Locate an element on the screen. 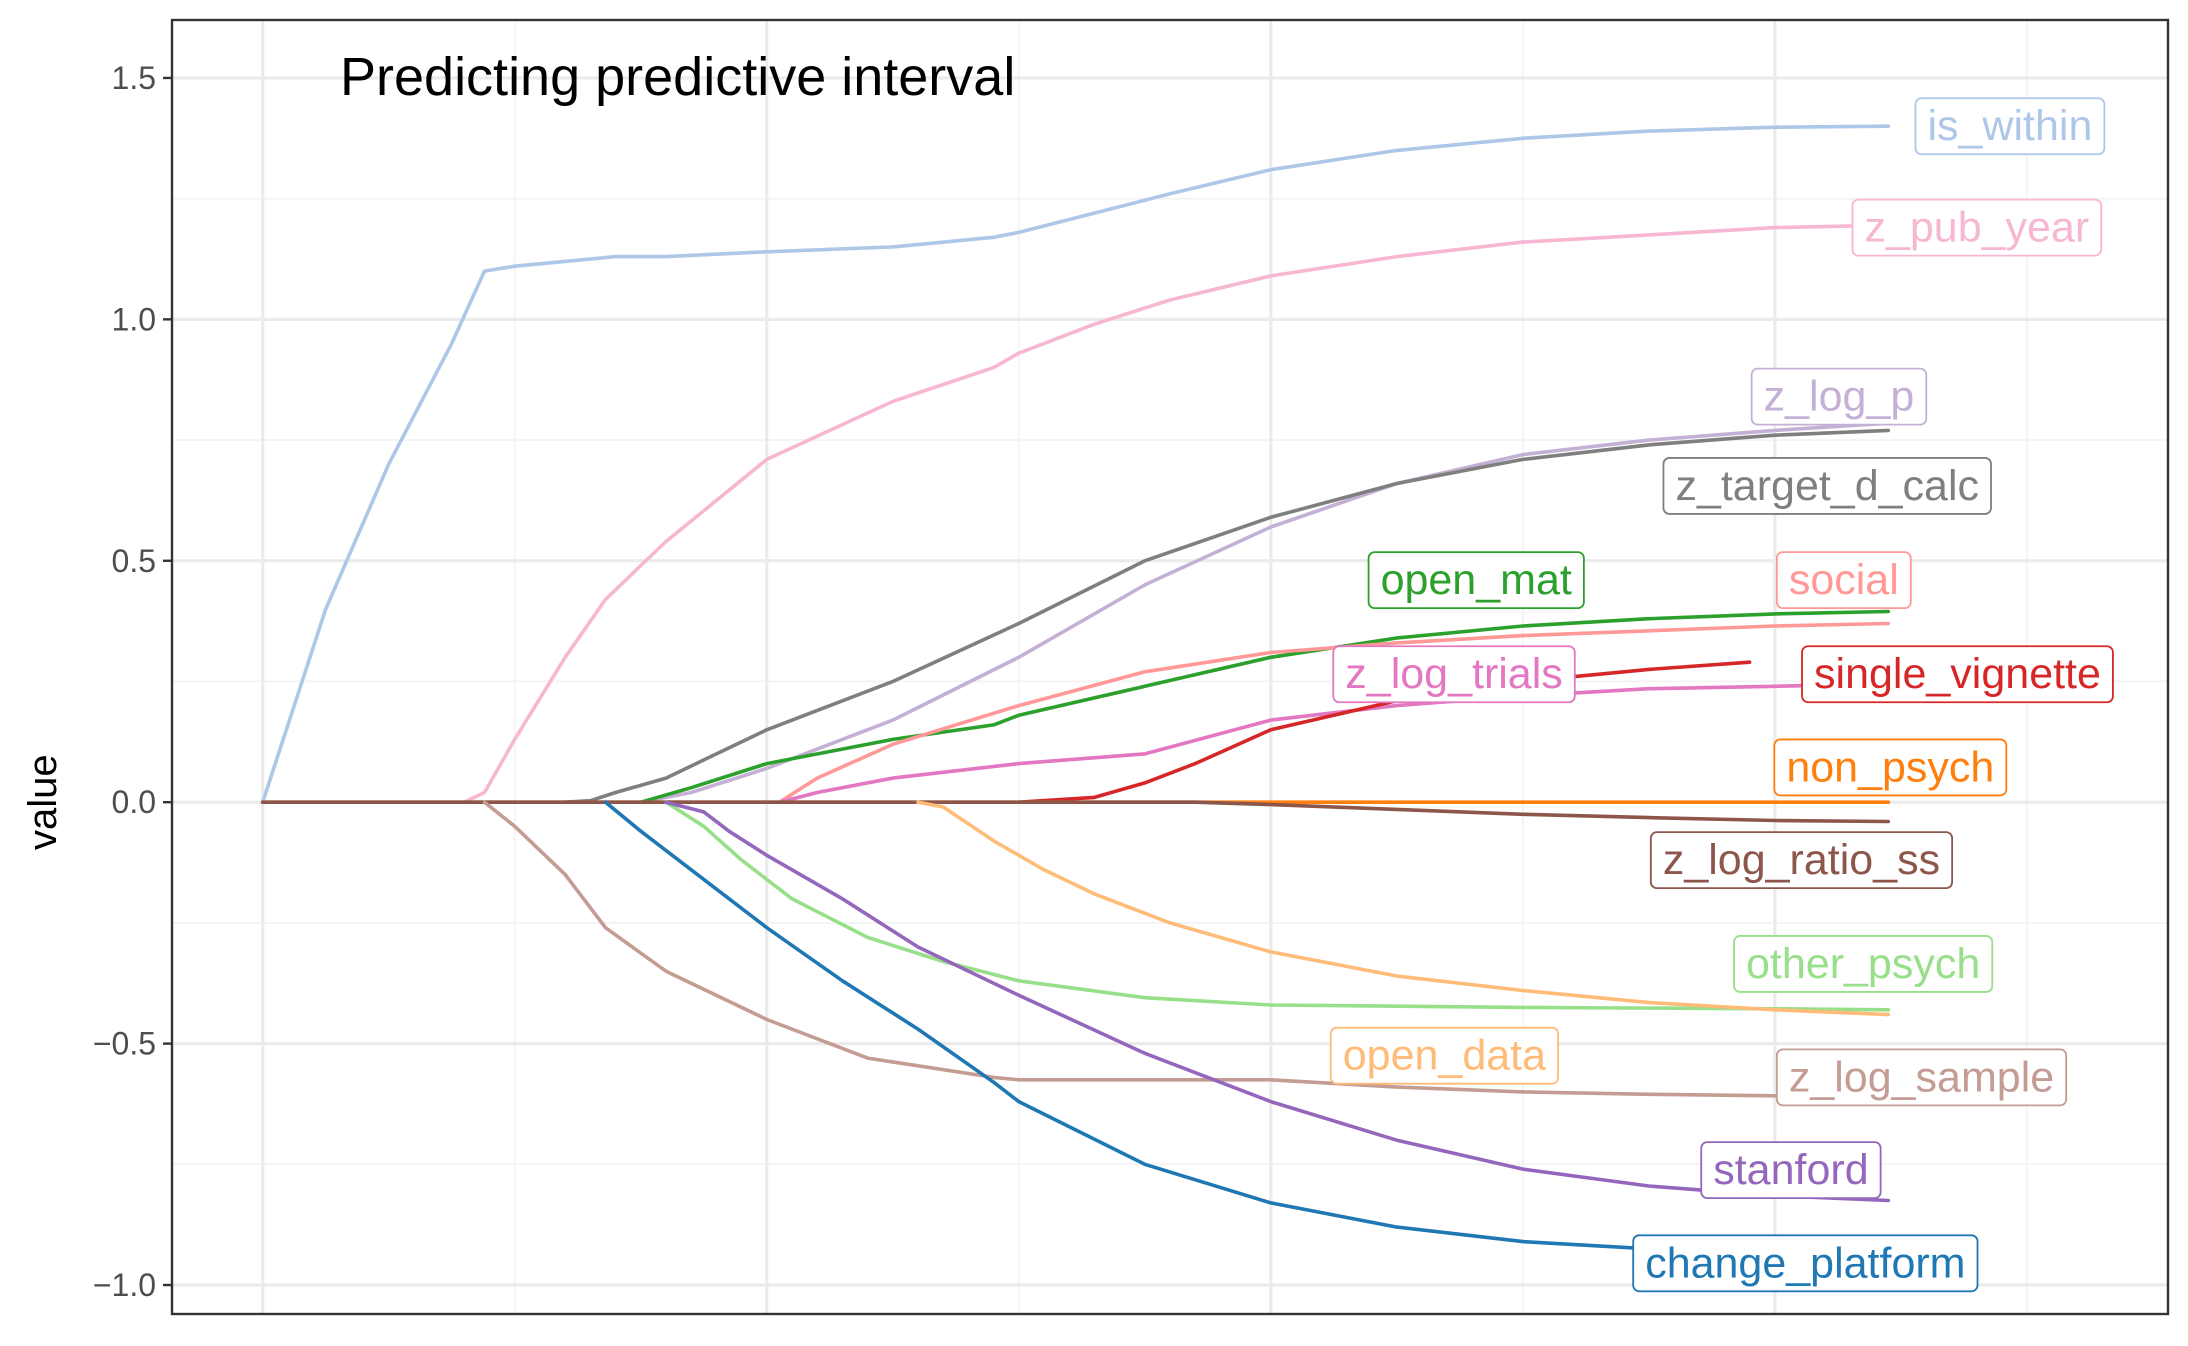  series-label-z_log_trials: z_log_trials is located at coordinates (1454, 674).